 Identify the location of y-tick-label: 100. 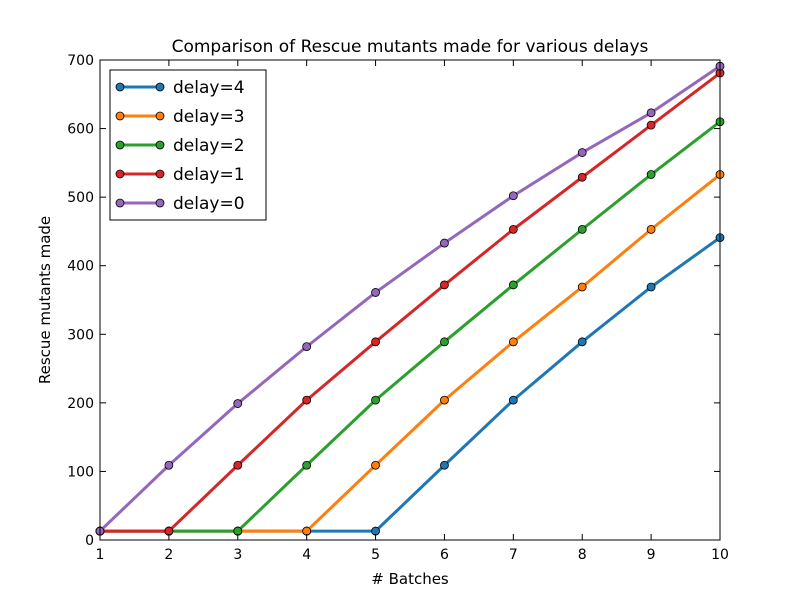
(80, 472).